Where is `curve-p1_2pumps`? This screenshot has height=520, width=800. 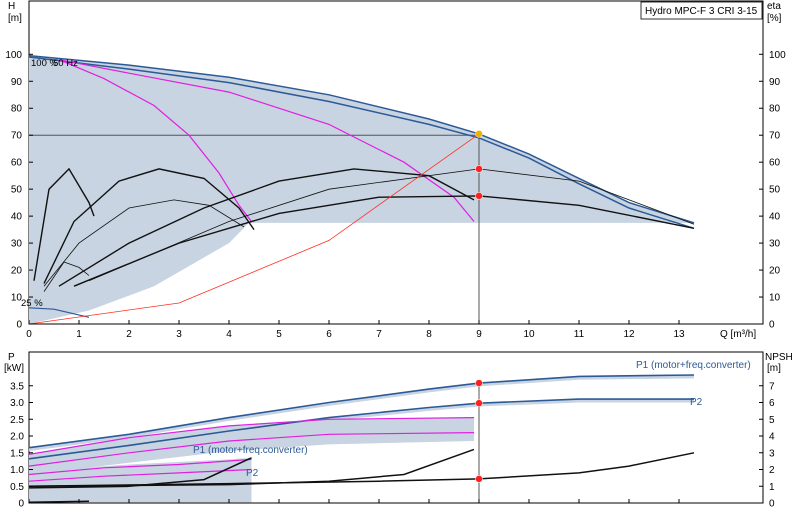 curve-p1_2pumps is located at coordinates (251, 436).